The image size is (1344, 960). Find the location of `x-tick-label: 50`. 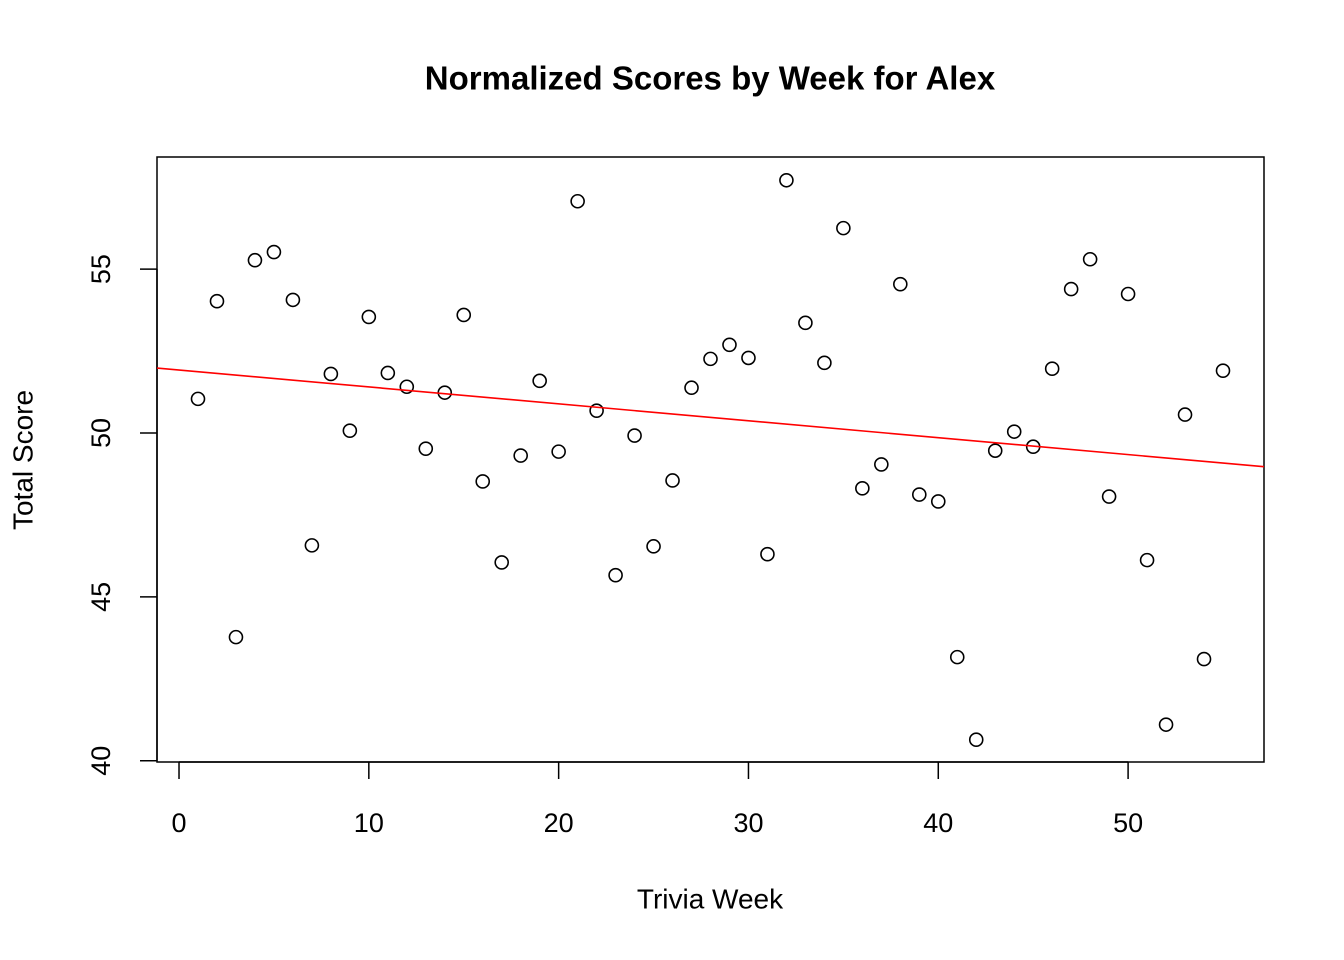

x-tick-label: 50 is located at coordinates (1128, 823).